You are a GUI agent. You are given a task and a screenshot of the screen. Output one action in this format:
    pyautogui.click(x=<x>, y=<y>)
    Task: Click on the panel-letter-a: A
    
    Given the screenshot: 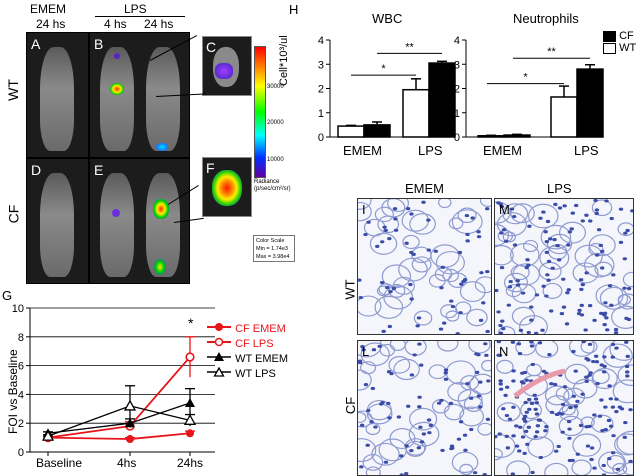 What is the action you would take?
    pyautogui.click(x=36, y=44)
    